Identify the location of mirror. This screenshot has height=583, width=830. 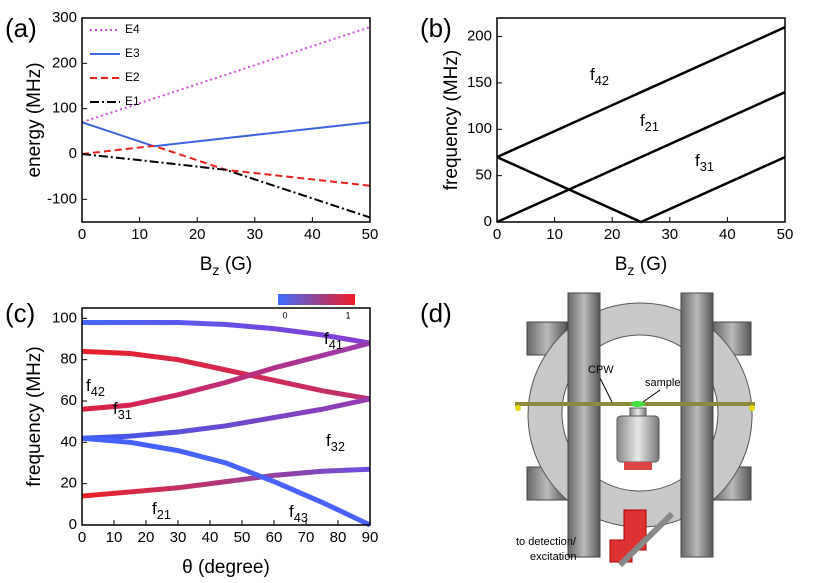
(646, 539).